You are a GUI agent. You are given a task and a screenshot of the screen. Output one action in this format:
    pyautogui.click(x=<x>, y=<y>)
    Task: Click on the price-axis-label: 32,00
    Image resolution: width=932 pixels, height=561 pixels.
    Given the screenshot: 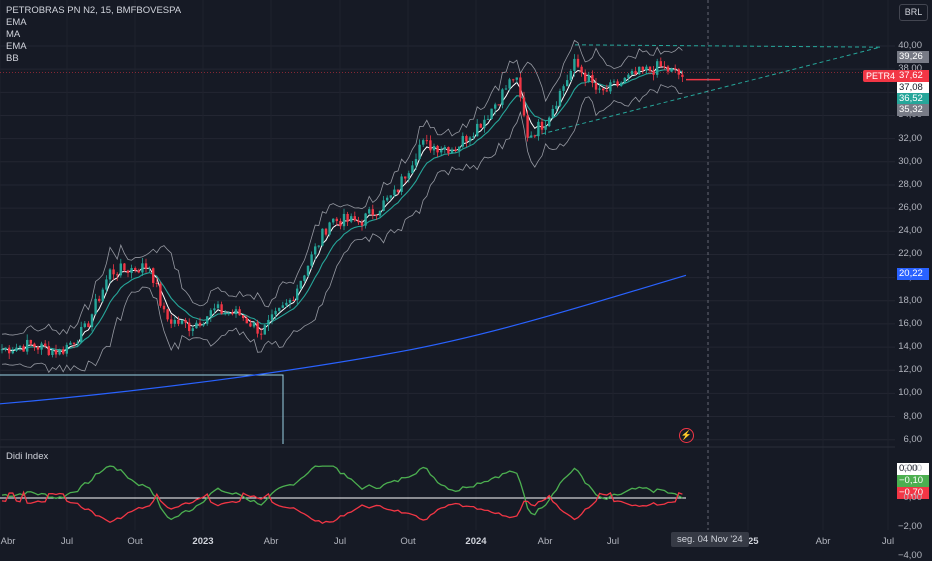 What is the action you would take?
    pyautogui.click(x=910, y=138)
    